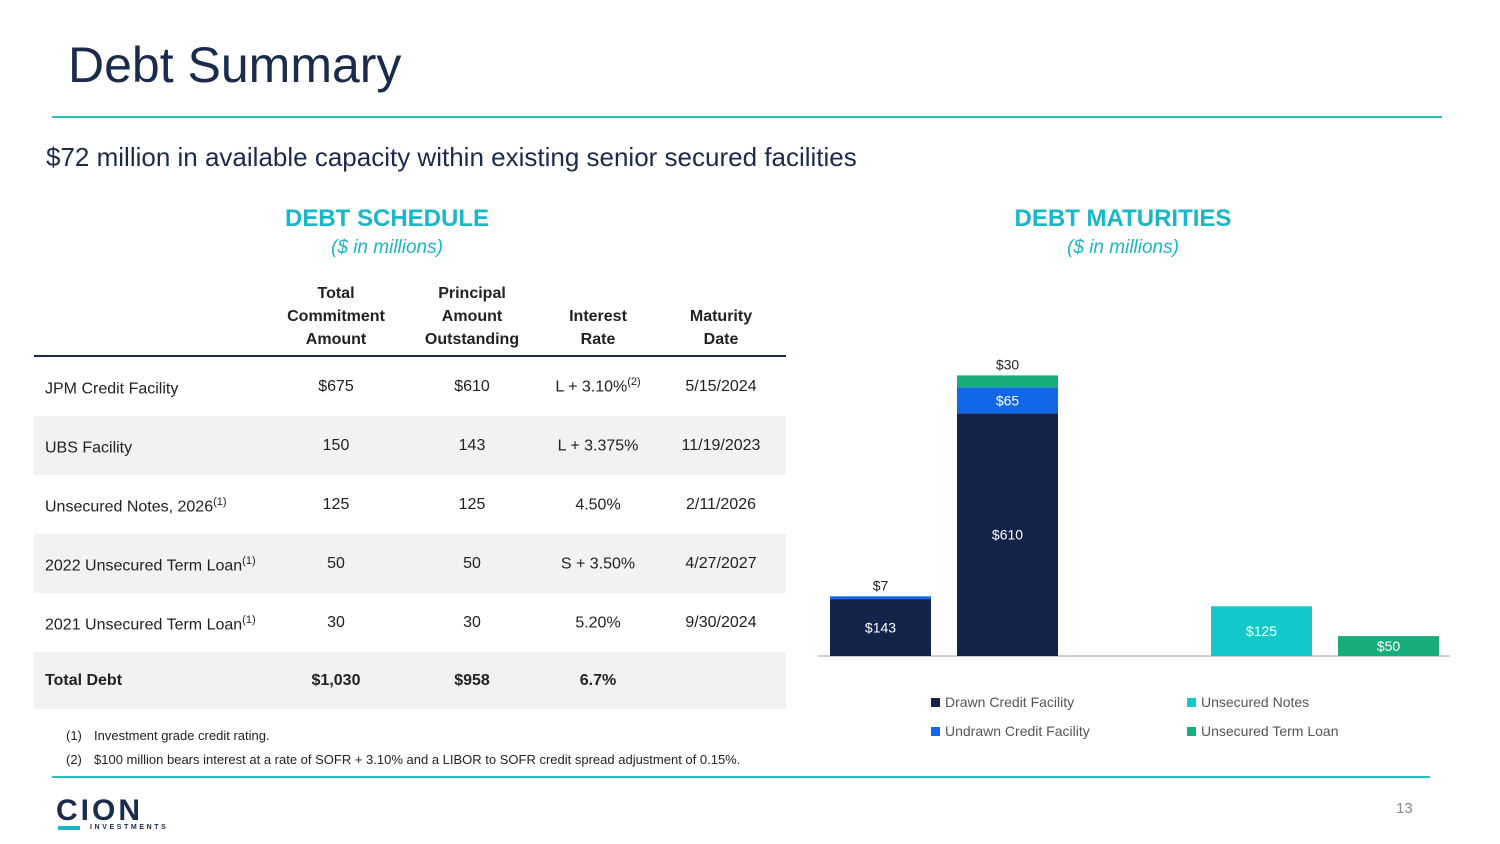 This screenshot has width=1500, height=844. I want to click on row-principal: 50, so click(472, 563).